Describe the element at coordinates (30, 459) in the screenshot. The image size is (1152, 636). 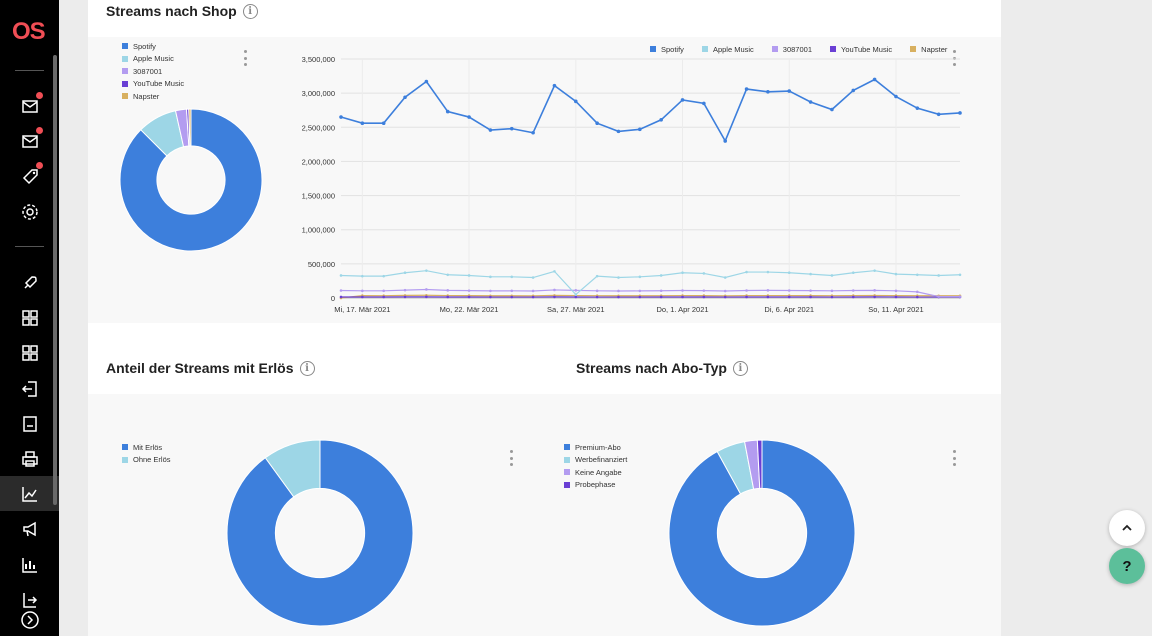
I see `sidebar-item-printer` at that location.